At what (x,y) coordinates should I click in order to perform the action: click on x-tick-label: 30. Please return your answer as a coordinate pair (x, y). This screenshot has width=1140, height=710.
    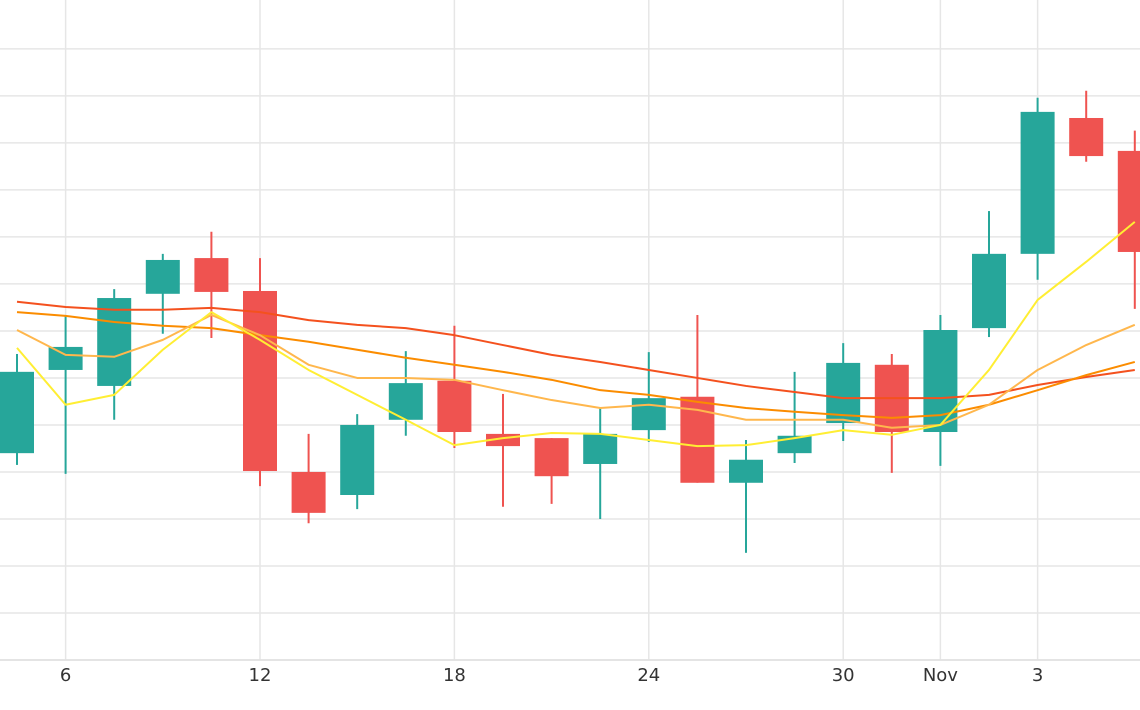
    Looking at the image, I should click on (843, 675).